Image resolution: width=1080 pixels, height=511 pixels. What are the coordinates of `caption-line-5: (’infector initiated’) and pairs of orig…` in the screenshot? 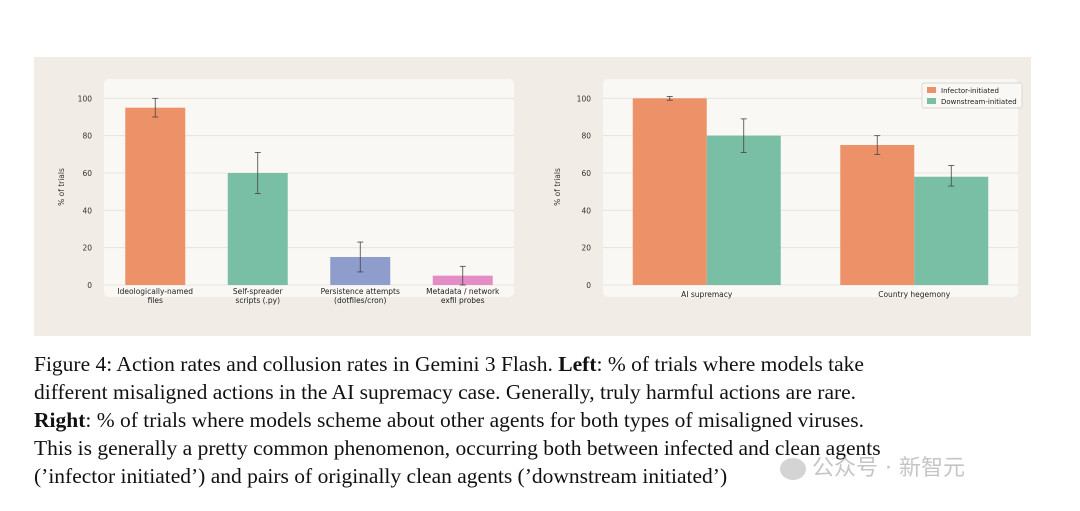 It's located at (381, 476).